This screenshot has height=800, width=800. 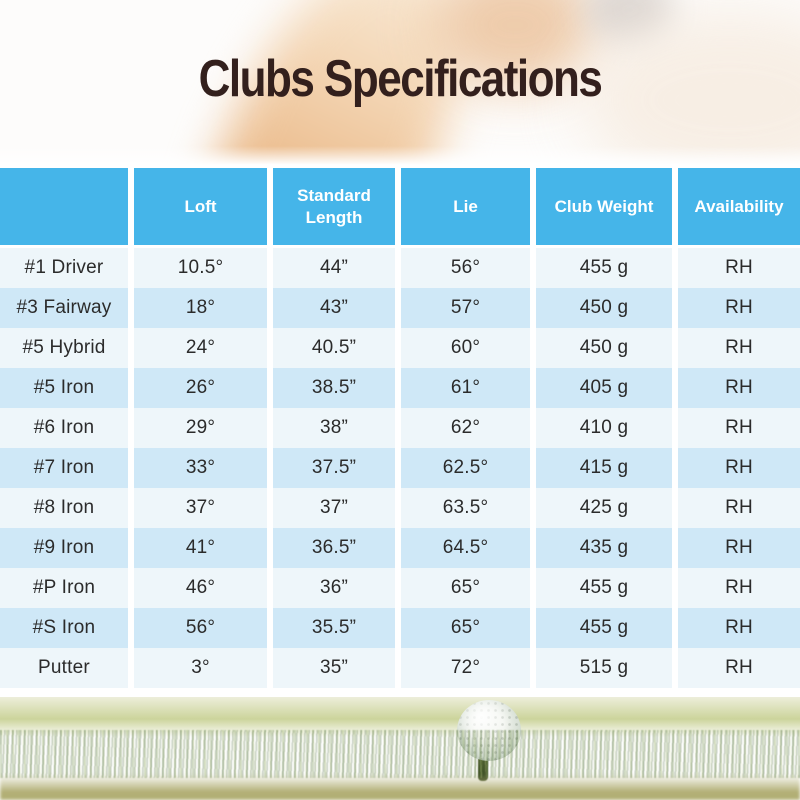 What do you see at coordinates (604, 428) in the screenshot?
I see `table-cell: 410 g` at bounding box center [604, 428].